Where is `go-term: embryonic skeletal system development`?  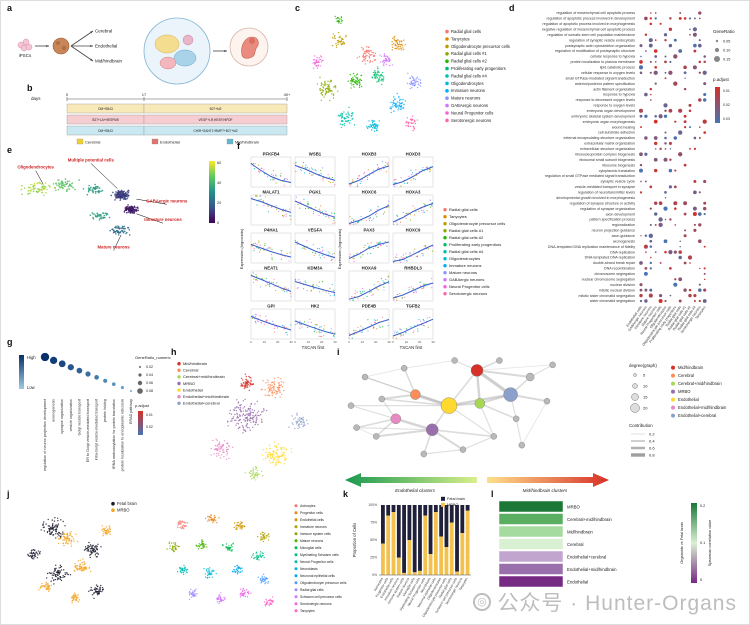
go-term: embryonic skeletal system development is located at coordinates (603, 116).